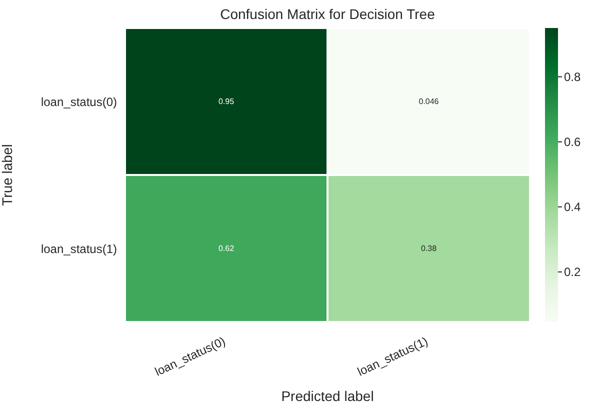 Image resolution: width=599 pixels, height=415 pixels. What do you see at coordinates (226, 248) in the screenshot?
I see `data-label: 0.62` at bounding box center [226, 248].